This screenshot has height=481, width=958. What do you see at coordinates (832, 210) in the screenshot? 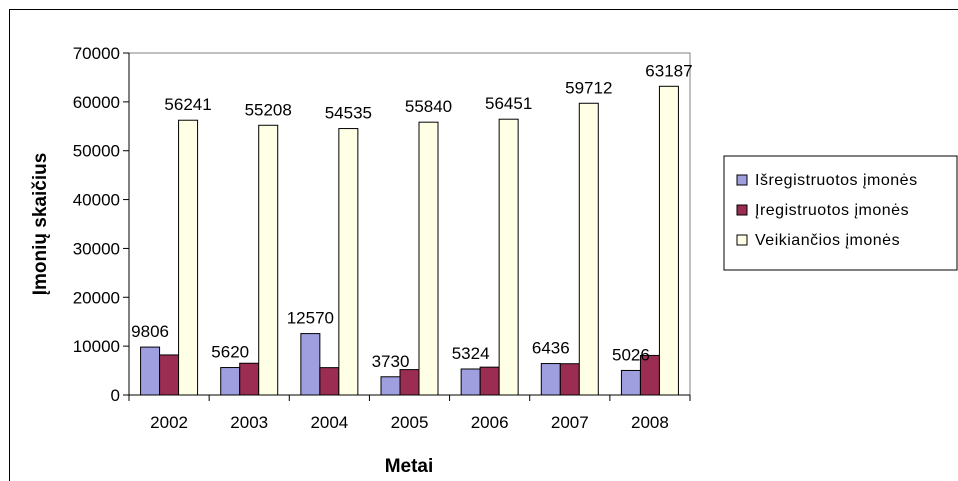
I see `legend-label: Įregistruotos įmonės` at bounding box center [832, 210].